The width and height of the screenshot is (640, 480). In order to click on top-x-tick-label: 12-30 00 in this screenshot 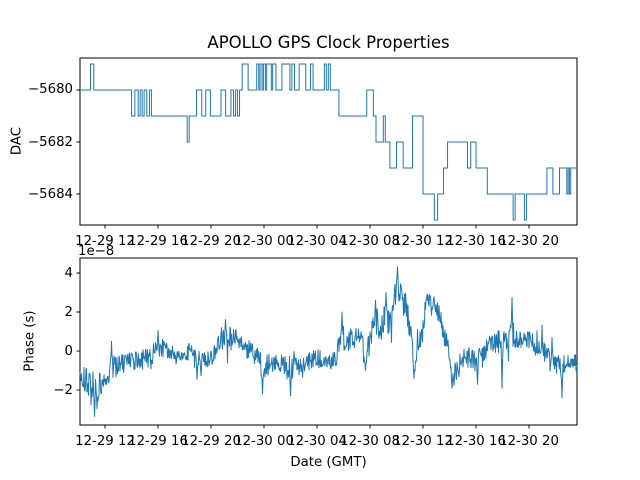, I will do `click(264, 241)`.